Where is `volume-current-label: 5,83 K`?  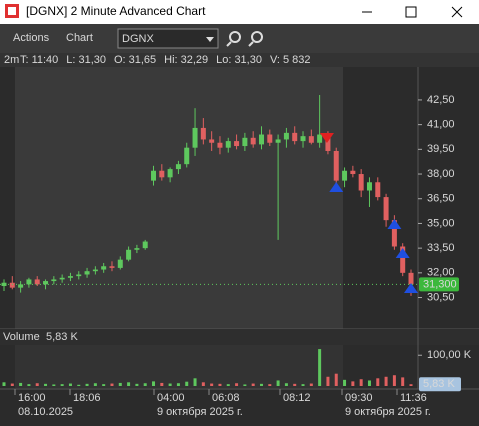 volume-current-label: 5,83 K is located at coordinates (439, 384).